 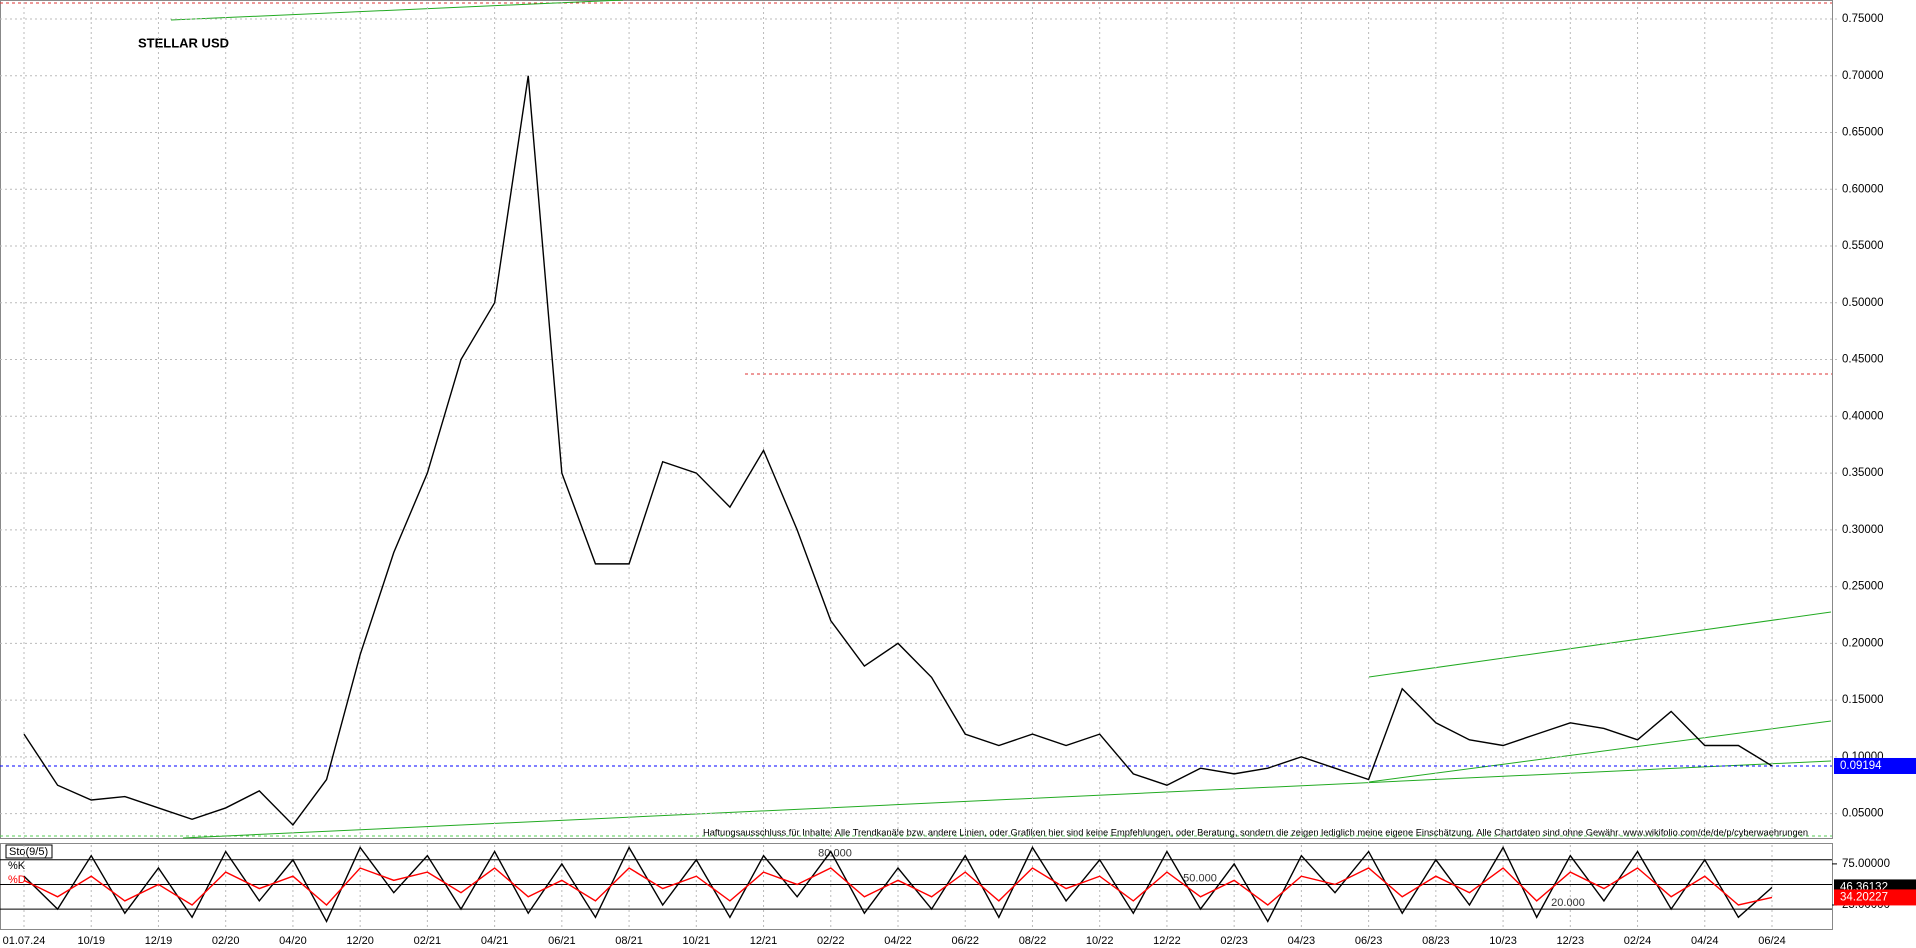 I want to click on x-tick-label: 12/19, so click(x=159, y=941).